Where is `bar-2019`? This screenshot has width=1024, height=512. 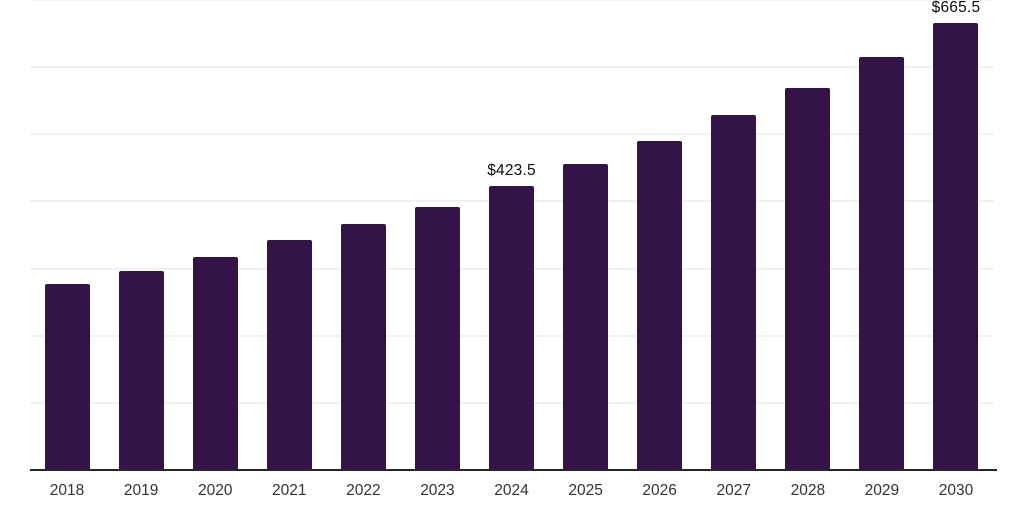 bar-2019 is located at coordinates (141, 370).